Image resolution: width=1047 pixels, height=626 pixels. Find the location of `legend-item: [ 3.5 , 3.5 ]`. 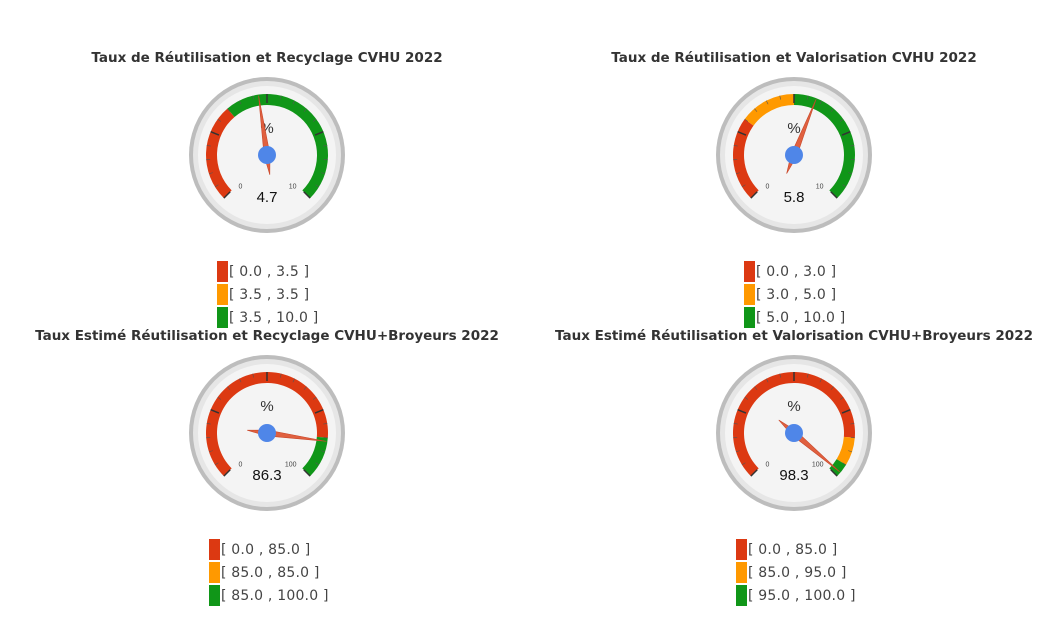

legend-item: [ 3.5 , 3.5 ] is located at coordinates (267, 294).